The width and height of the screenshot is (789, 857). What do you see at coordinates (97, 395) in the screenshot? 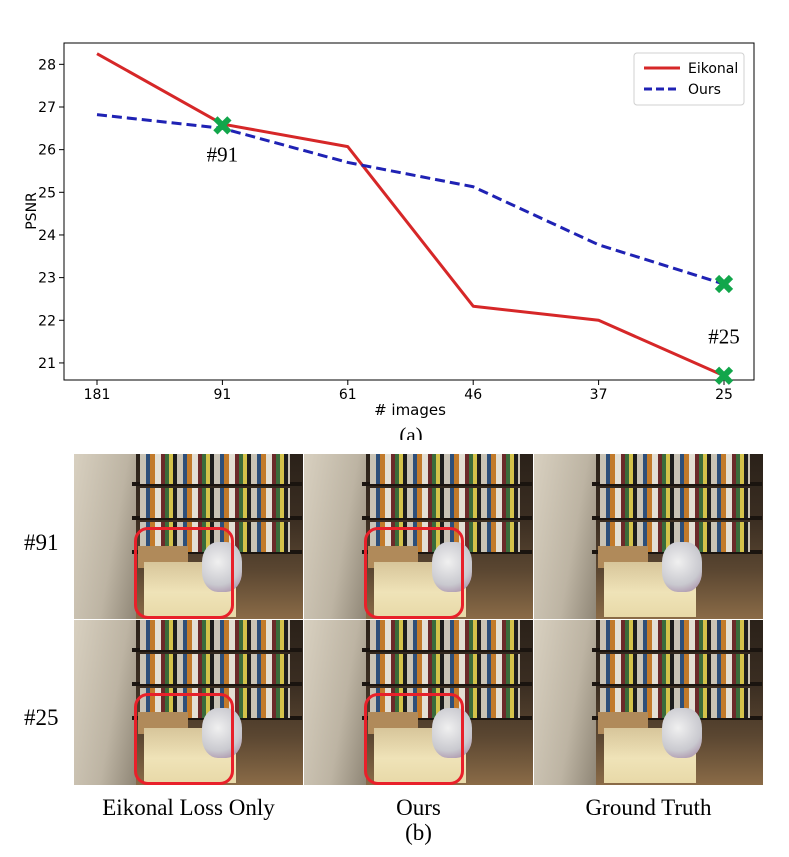
I see `x-tick-label: 181` at bounding box center [97, 395].